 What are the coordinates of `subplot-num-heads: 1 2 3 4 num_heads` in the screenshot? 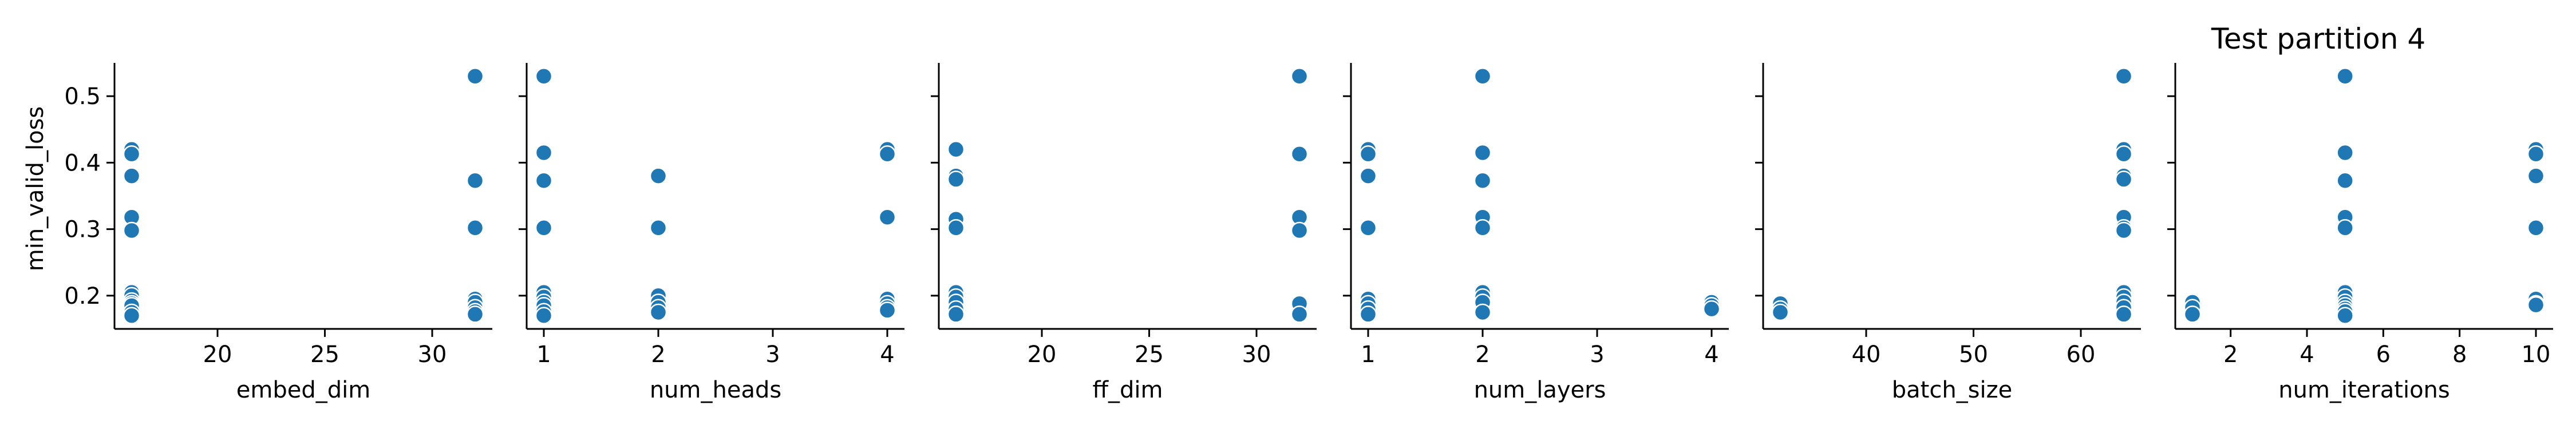 It's located at (711, 233).